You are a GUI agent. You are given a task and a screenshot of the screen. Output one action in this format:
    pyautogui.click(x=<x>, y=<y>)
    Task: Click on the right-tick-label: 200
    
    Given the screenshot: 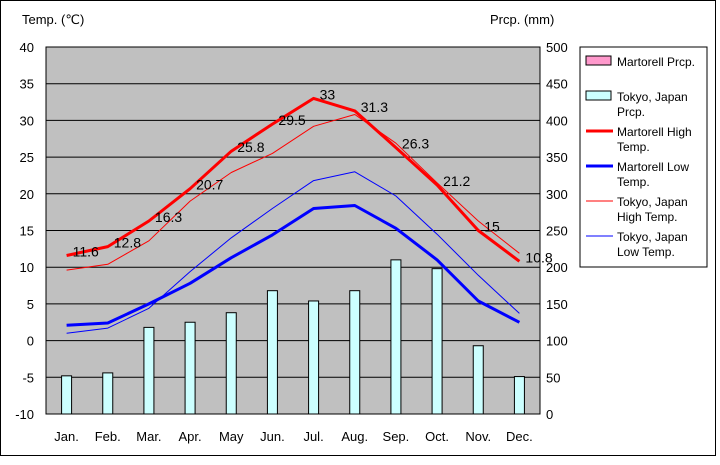 What is the action you would take?
    pyautogui.click(x=557, y=267)
    